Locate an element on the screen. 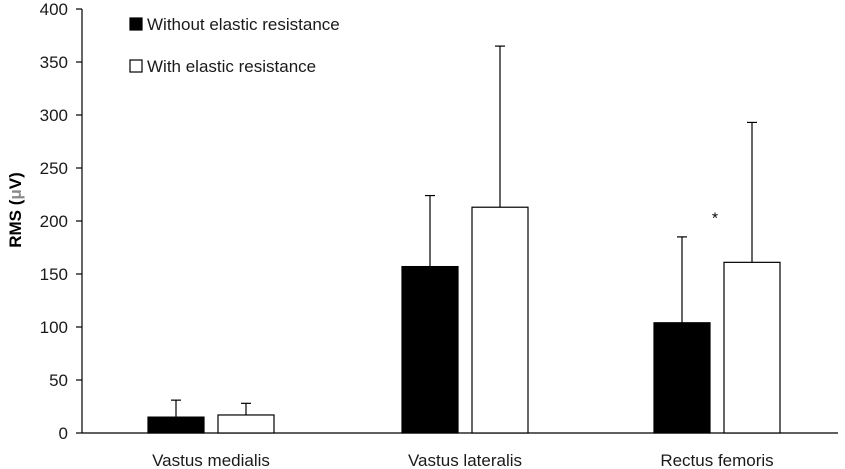 The width and height of the screenshot is (845, 469). annotations: * is located at coordinates (715, 219).